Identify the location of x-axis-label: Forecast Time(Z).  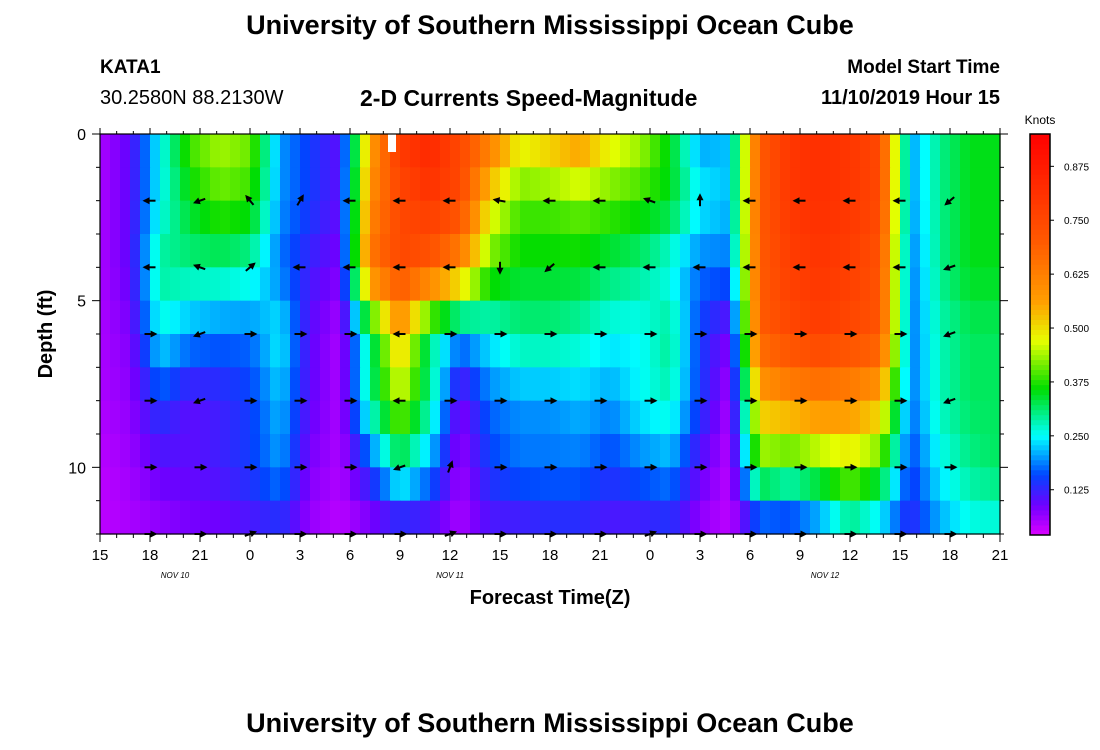
(550, 598).